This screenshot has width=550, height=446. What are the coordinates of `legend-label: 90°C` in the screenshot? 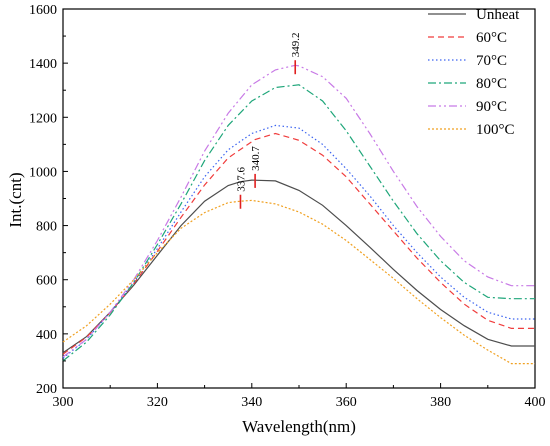 It's located at (491, 107).